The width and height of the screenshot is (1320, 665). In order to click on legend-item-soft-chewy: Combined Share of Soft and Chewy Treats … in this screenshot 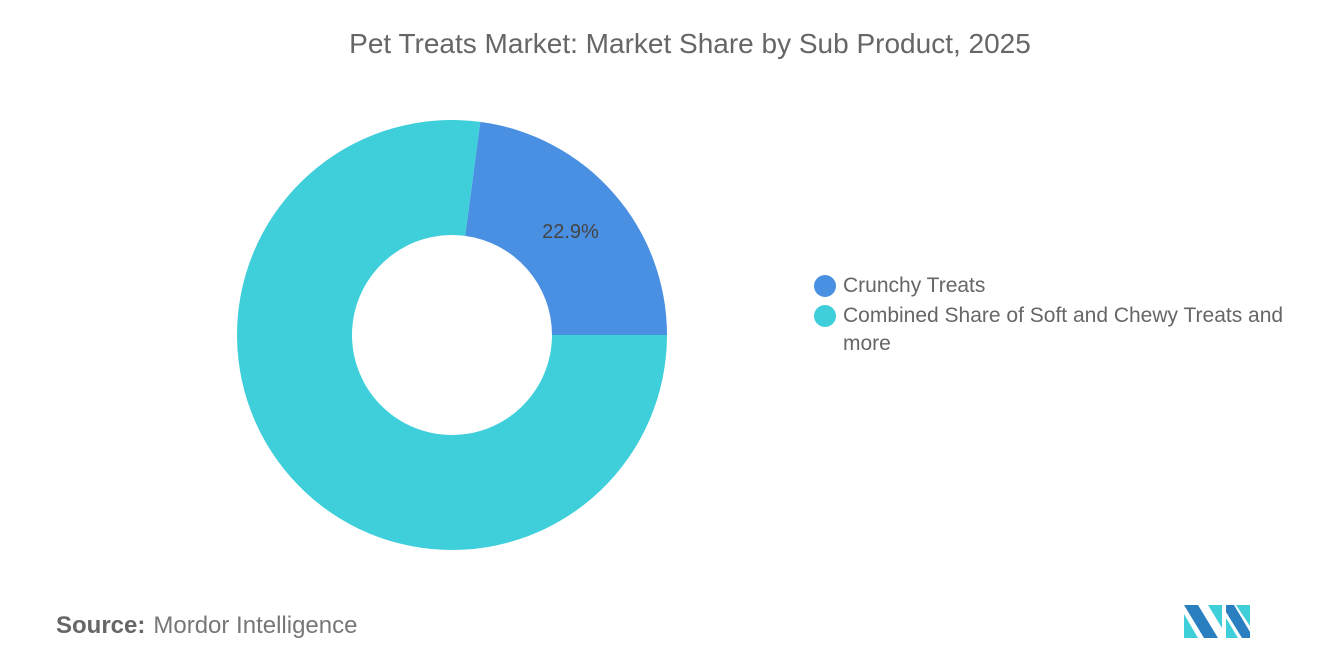, I will do `click(1049, 330)`.